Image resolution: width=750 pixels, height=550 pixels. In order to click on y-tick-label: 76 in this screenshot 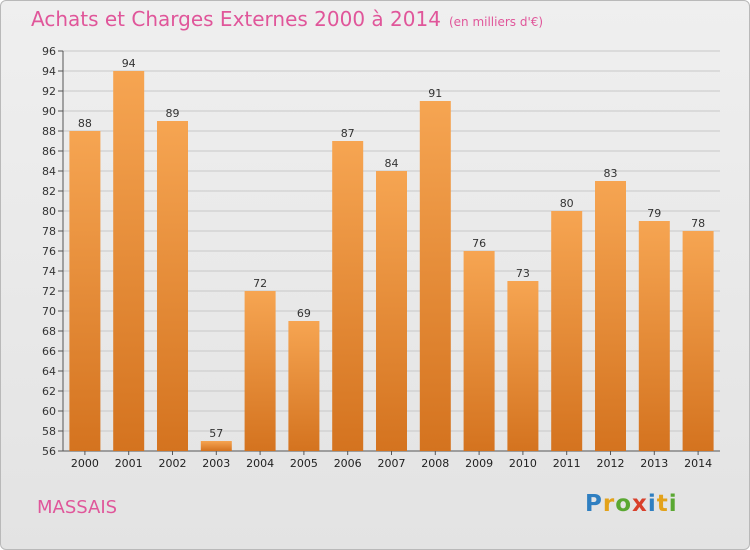, I will do `click(49, 251)`.